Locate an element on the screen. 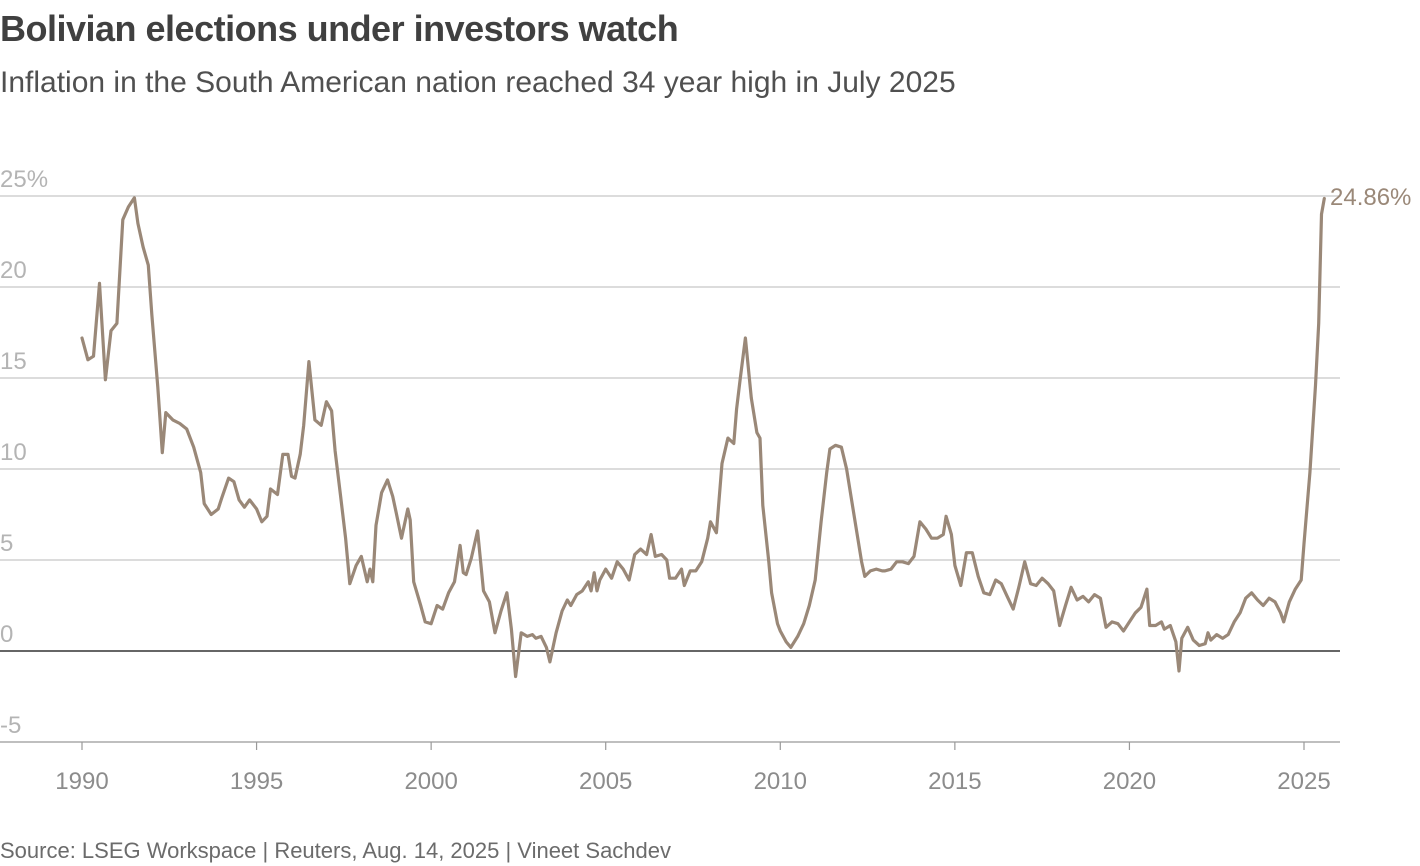  x-axis: 1990 1995 2000 2005 2010 2015 2020 2025 is located at coordinates (670, 768).